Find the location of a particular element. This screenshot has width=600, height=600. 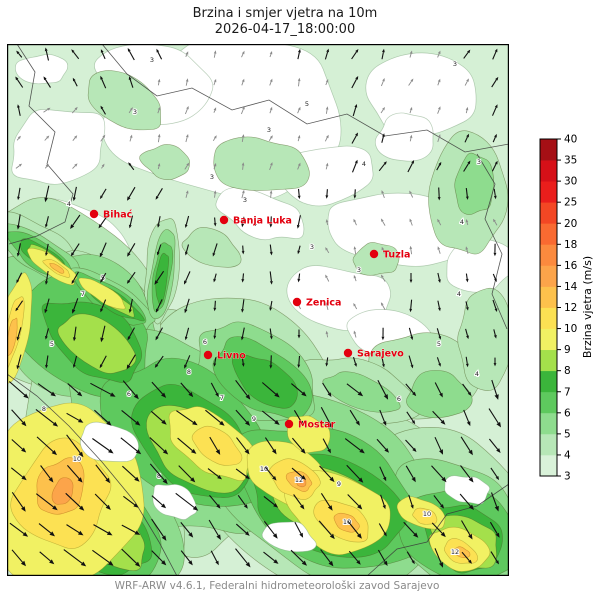

chart-title-line2: 2026-04-17_18:00:00 is located at coordinates (285, 29).